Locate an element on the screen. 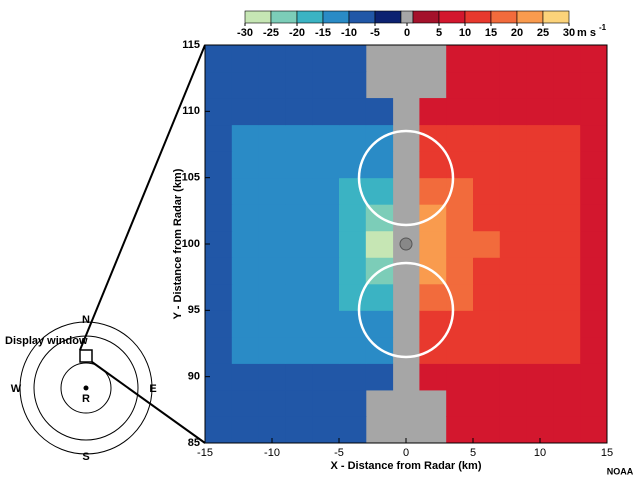  colorbar-tick-label: 30 is located at coordinates (569, 33).